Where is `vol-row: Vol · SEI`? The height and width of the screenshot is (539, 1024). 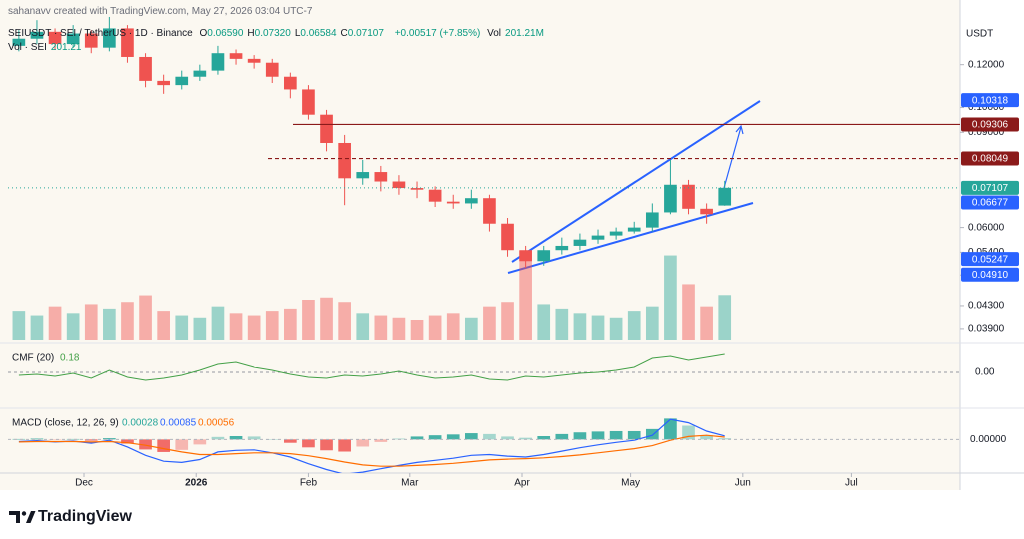 vol-row: Vol · SEI is located at coordinates (27, 47).